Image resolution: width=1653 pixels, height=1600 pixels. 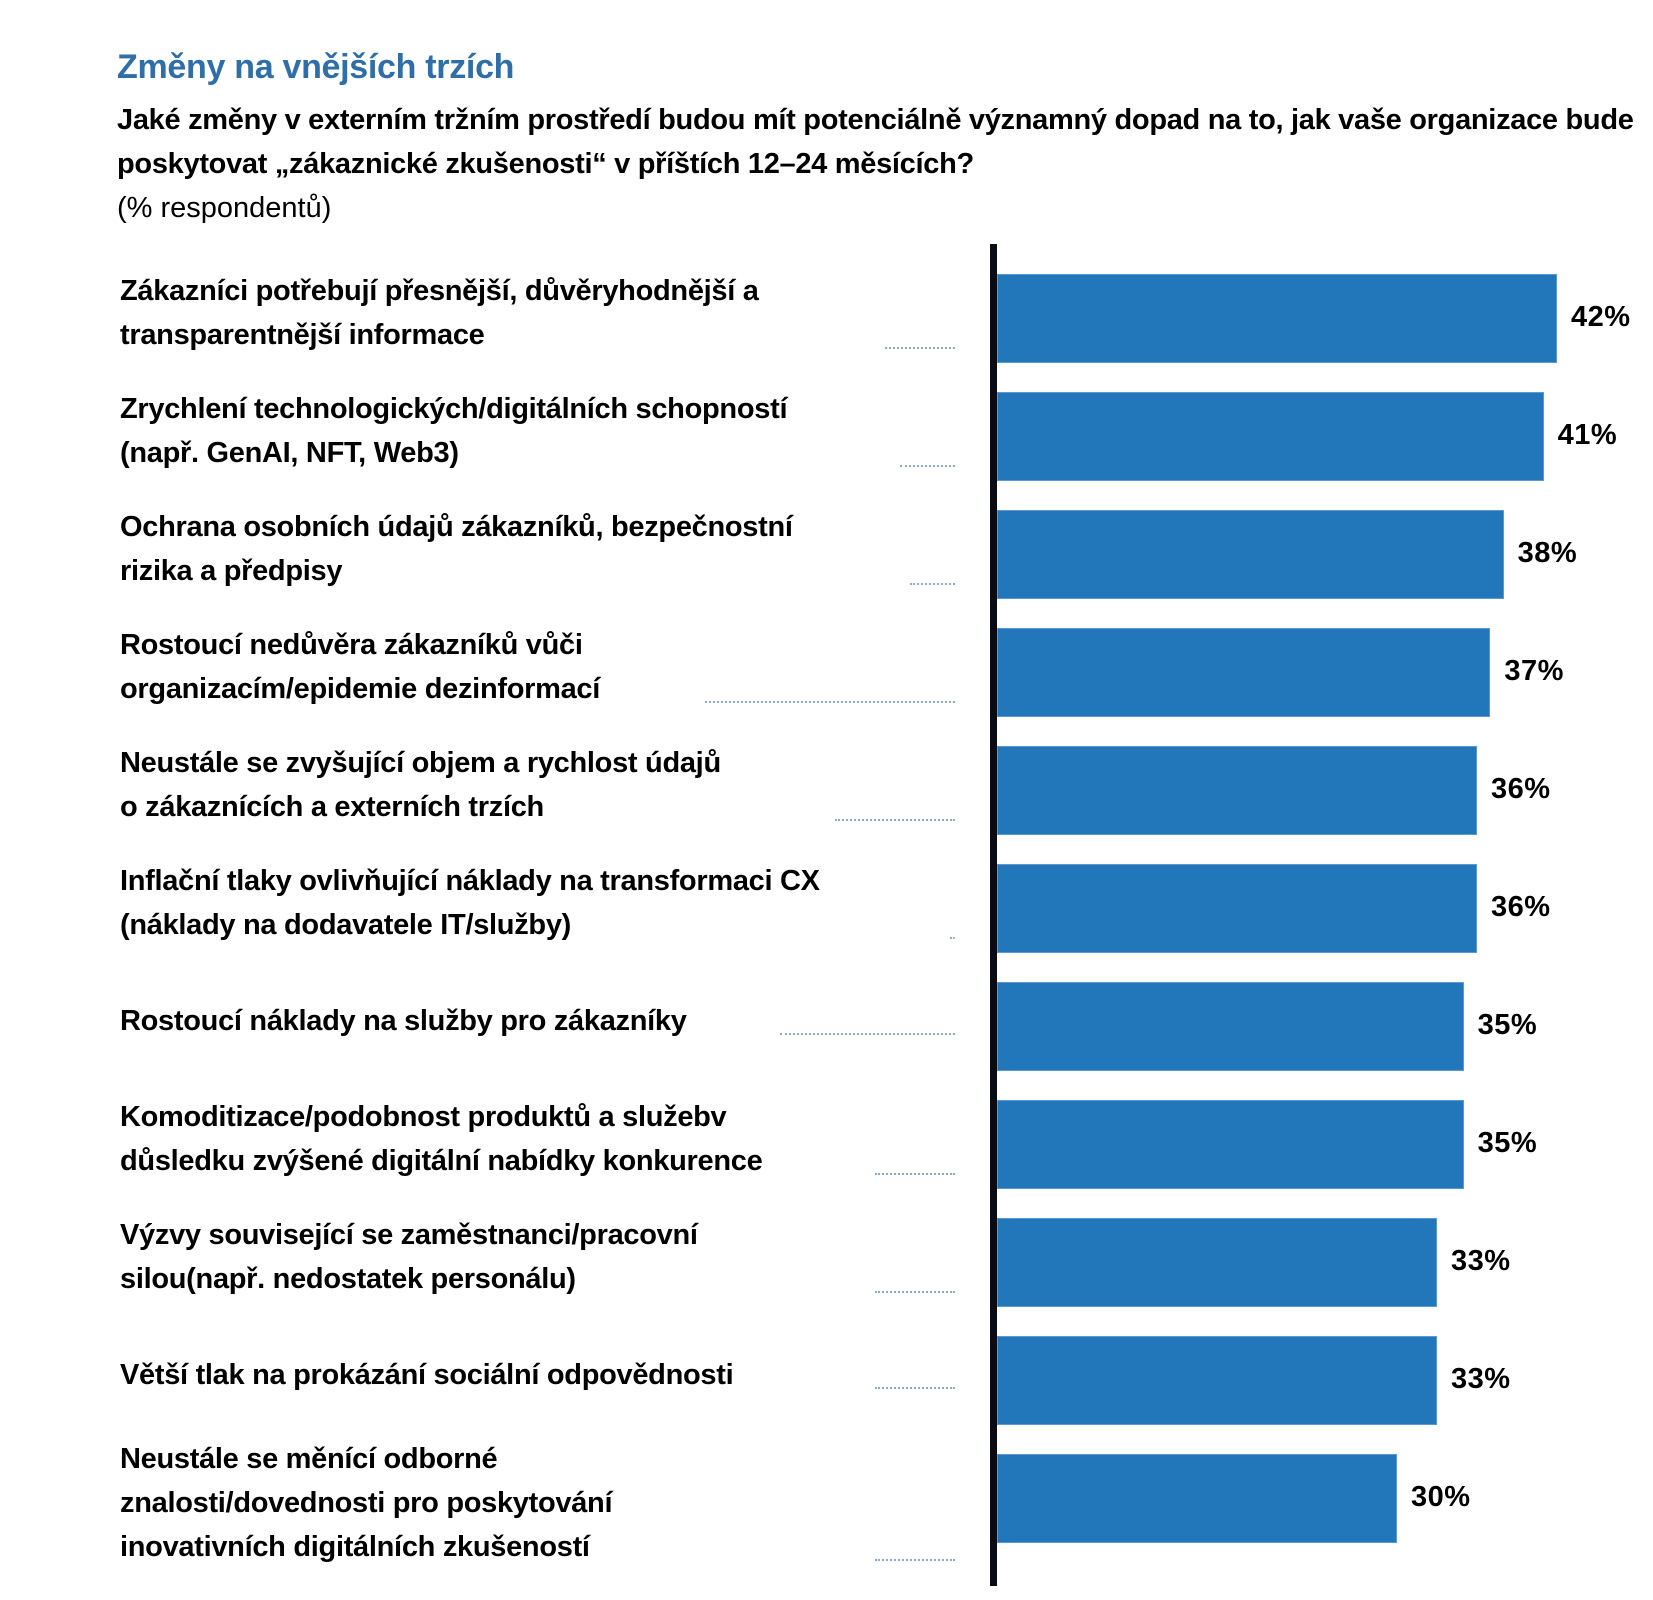 I want to click on category-label: Rostoucí náklady na služby pro zákazníky, so click(x=520, y=1021).